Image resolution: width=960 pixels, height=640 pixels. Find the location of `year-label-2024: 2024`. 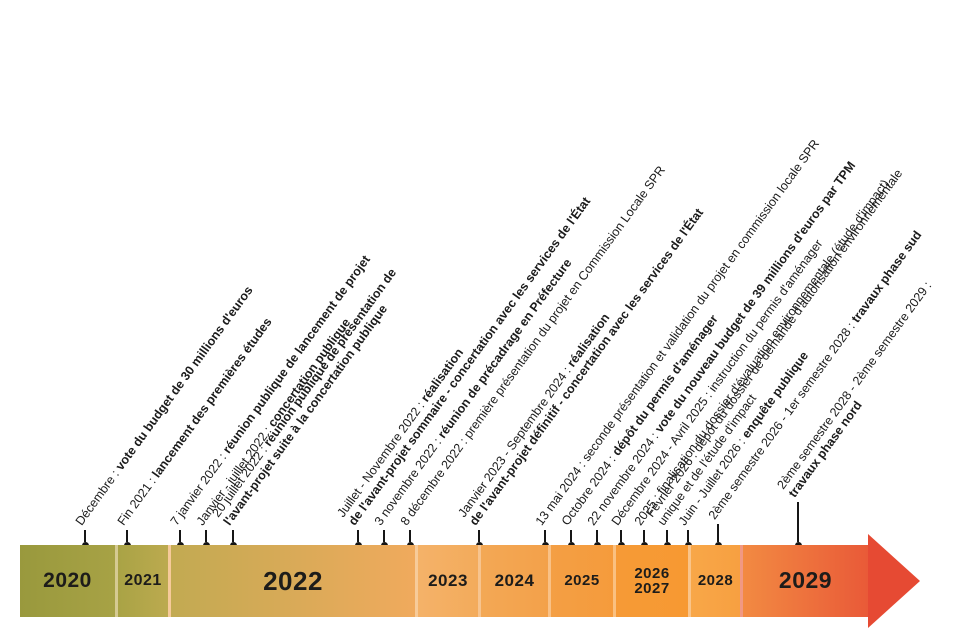

year-label-2024: 2024 is located at coordinates (514, 581).